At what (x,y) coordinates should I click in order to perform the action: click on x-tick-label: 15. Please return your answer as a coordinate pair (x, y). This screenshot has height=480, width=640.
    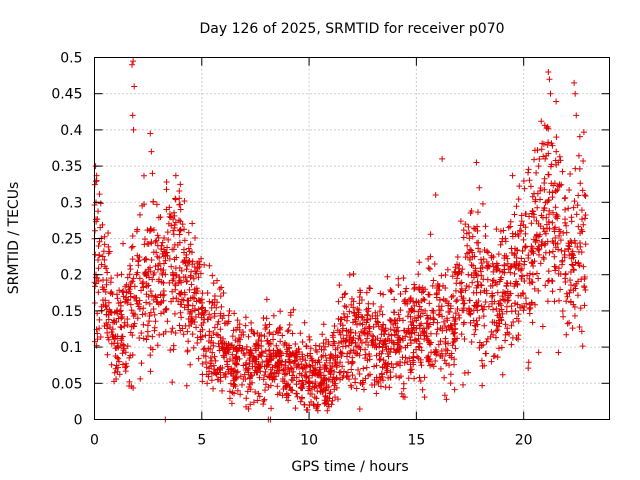
    Looking at the image, I should click on (416, 441).